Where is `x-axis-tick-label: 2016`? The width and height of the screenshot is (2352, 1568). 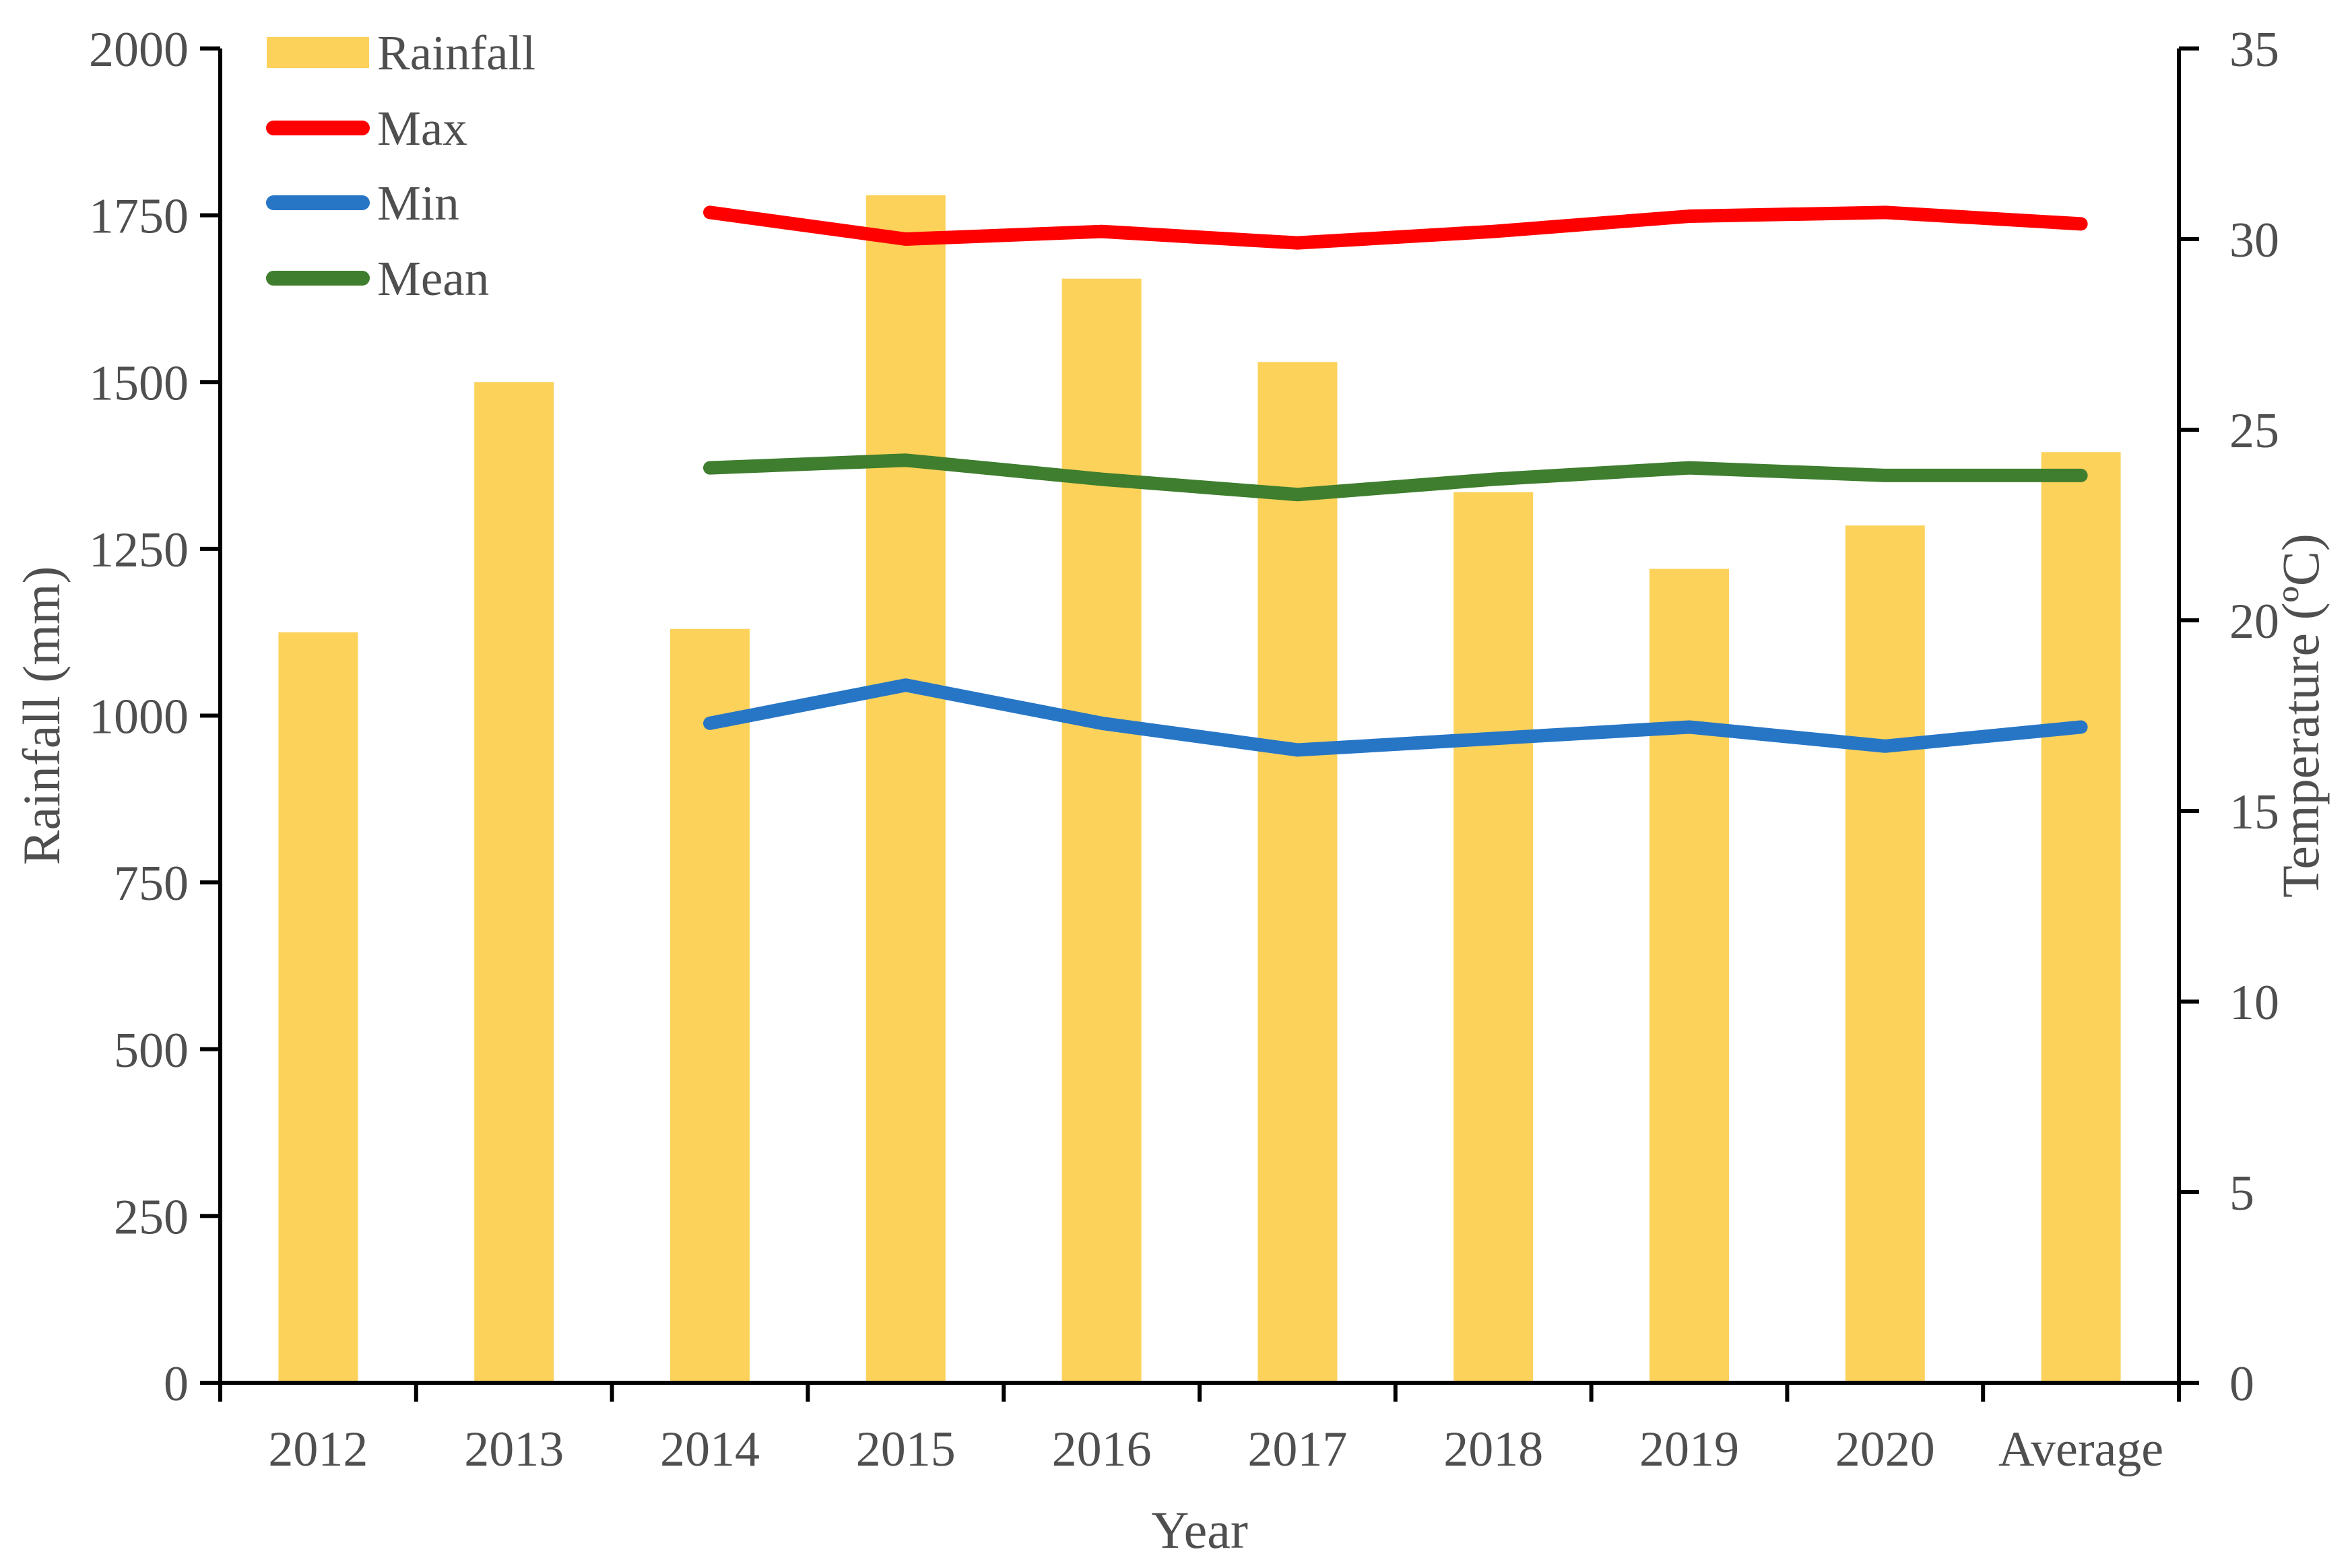 x-axis-tick-label: 2016 is located at coordinates (1102, 1449).